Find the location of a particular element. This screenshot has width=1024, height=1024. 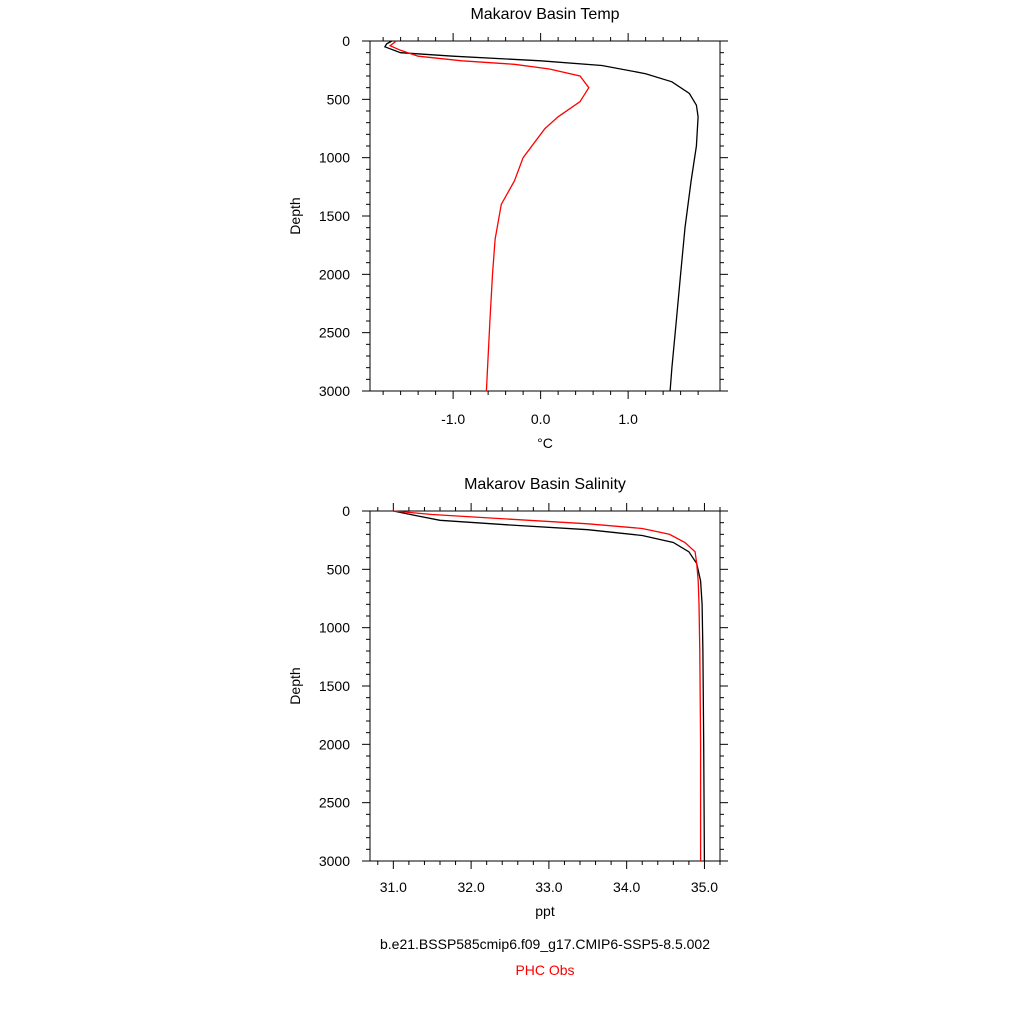

chart-title: Makarov Basin Temp is located at coordinates (544, 14).